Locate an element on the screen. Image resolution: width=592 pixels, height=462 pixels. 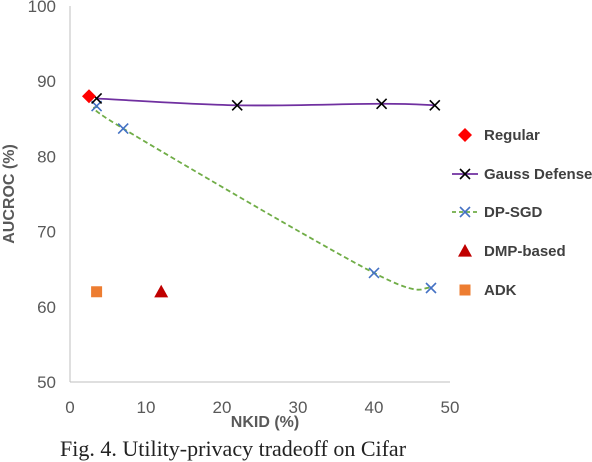
legend: Regular Gauss Defense DP-SGD DMP-based ADK is located at coordinates (522, 213).